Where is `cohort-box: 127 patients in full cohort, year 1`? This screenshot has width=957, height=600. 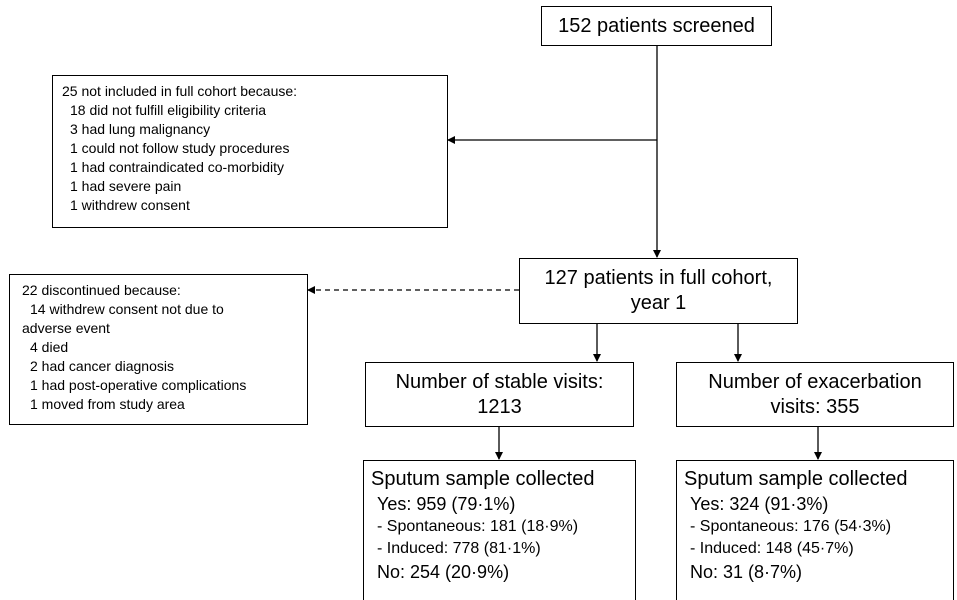
cohort-box: 127 patients in full cohort, year 1 is located at coordinates (658, 291).